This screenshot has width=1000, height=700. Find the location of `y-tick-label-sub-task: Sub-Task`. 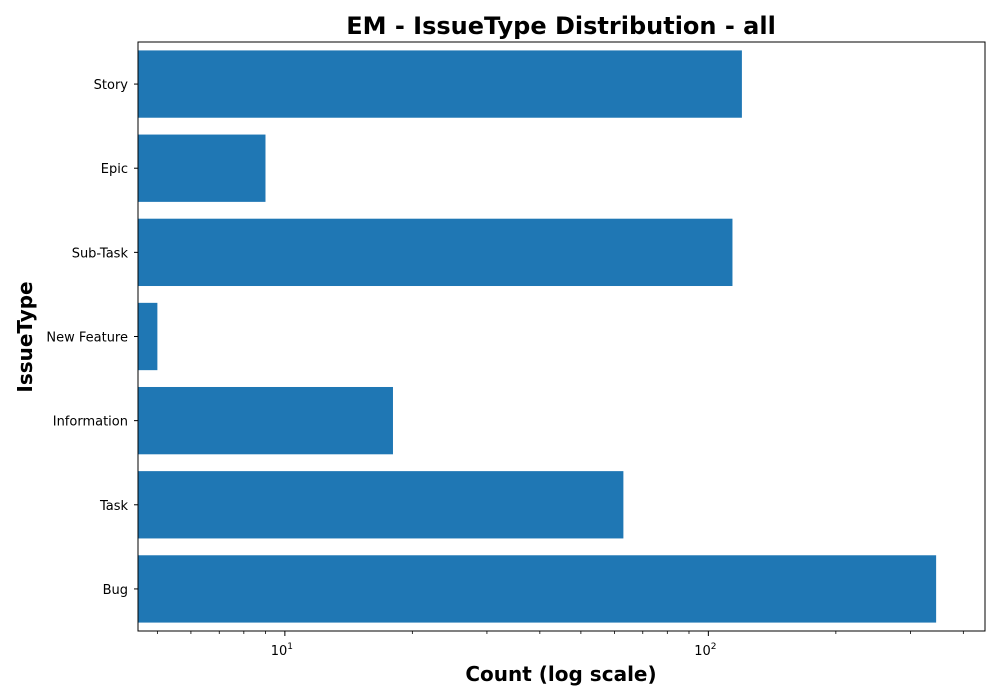

y-tick-label-sub-task: Sub-Task is located at coordinates (100, 253).